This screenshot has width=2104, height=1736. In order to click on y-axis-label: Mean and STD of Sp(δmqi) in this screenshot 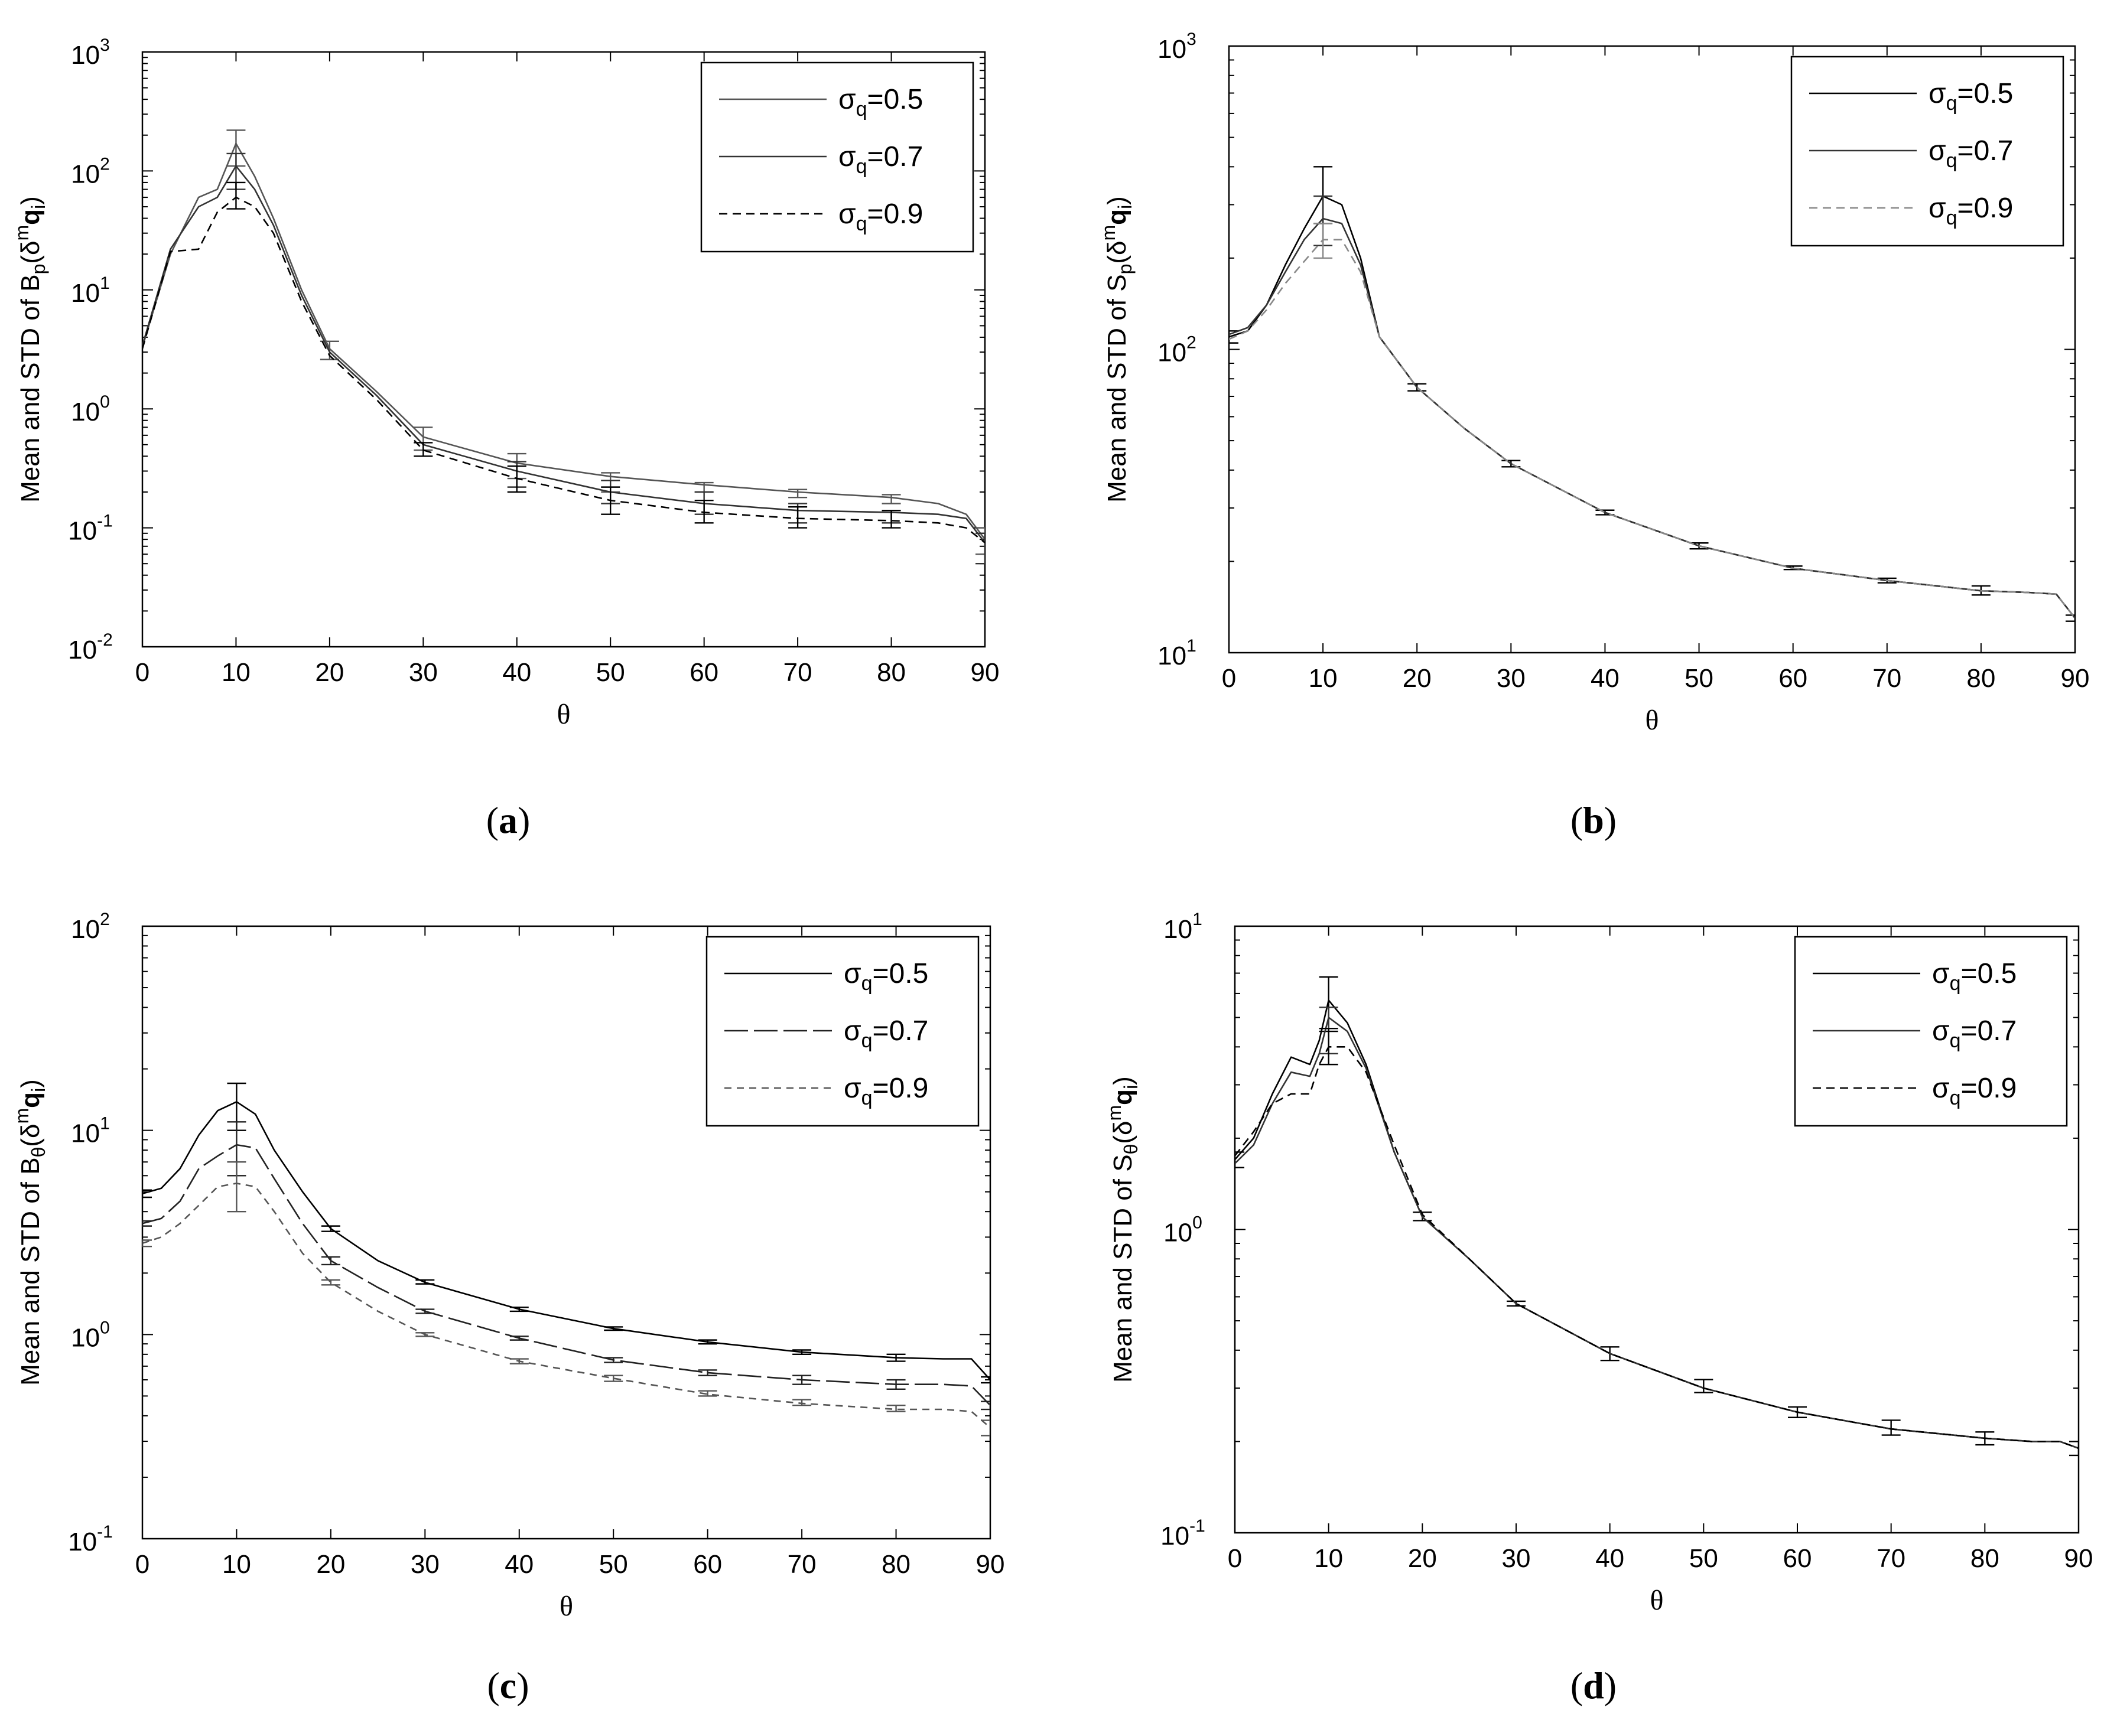, I will do `click(1117, 349)`.